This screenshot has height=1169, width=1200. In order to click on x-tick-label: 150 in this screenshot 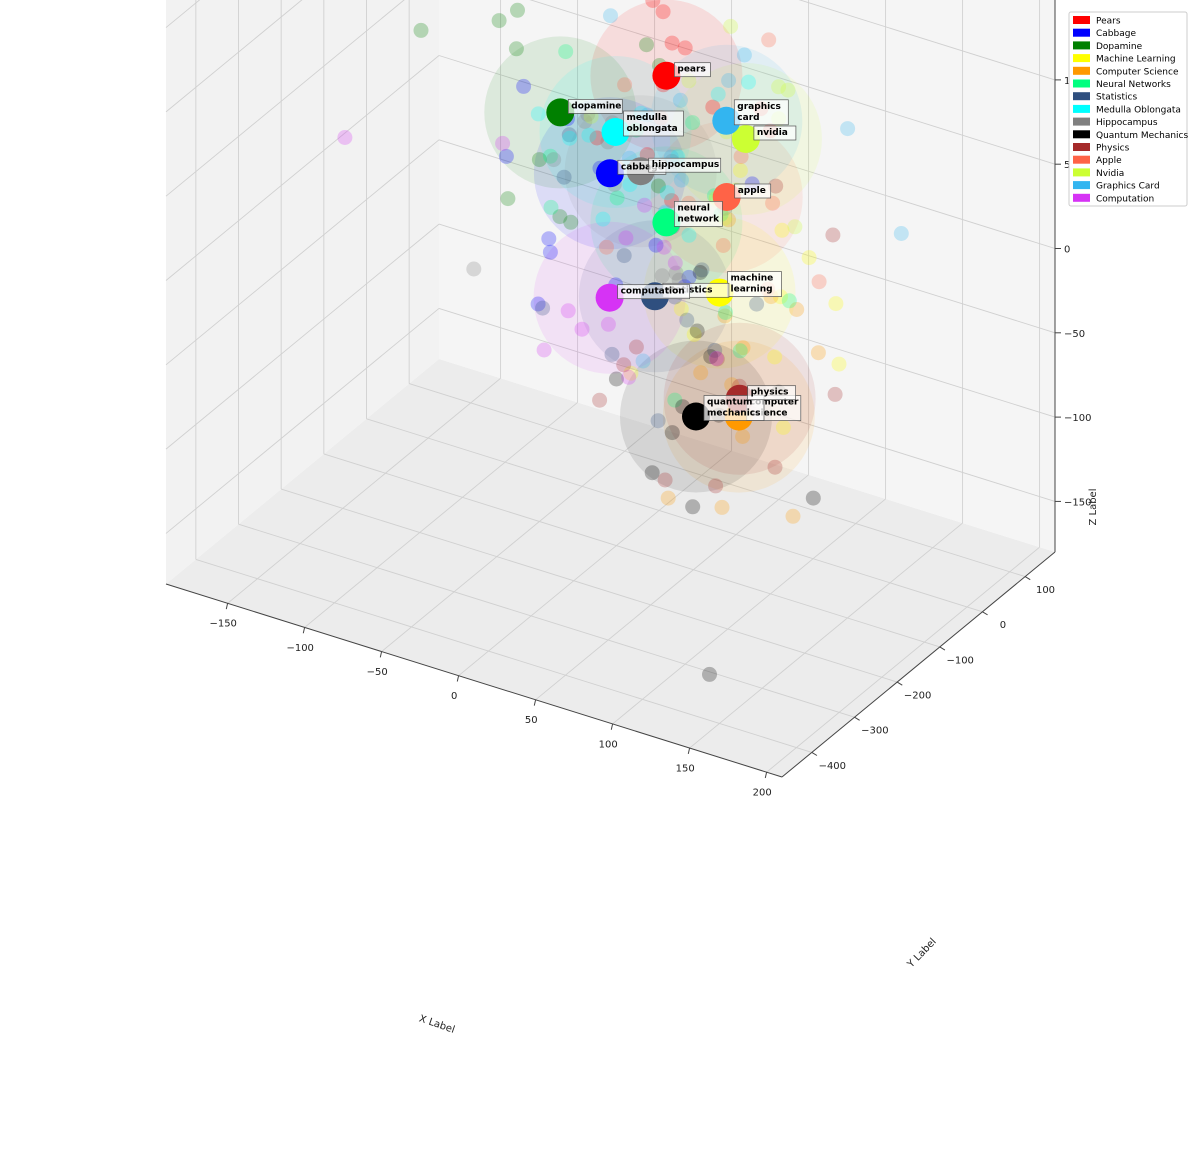, I will do `click(685, 768)`.